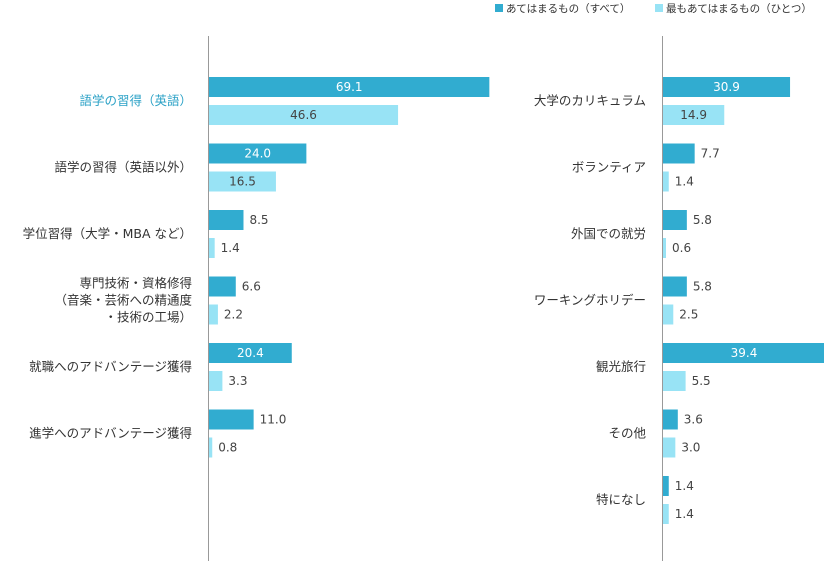  What do you see at coordinates (499, 8) in the screenshot?
I see `legend-swatch-all` at bounding box center [499, 8].